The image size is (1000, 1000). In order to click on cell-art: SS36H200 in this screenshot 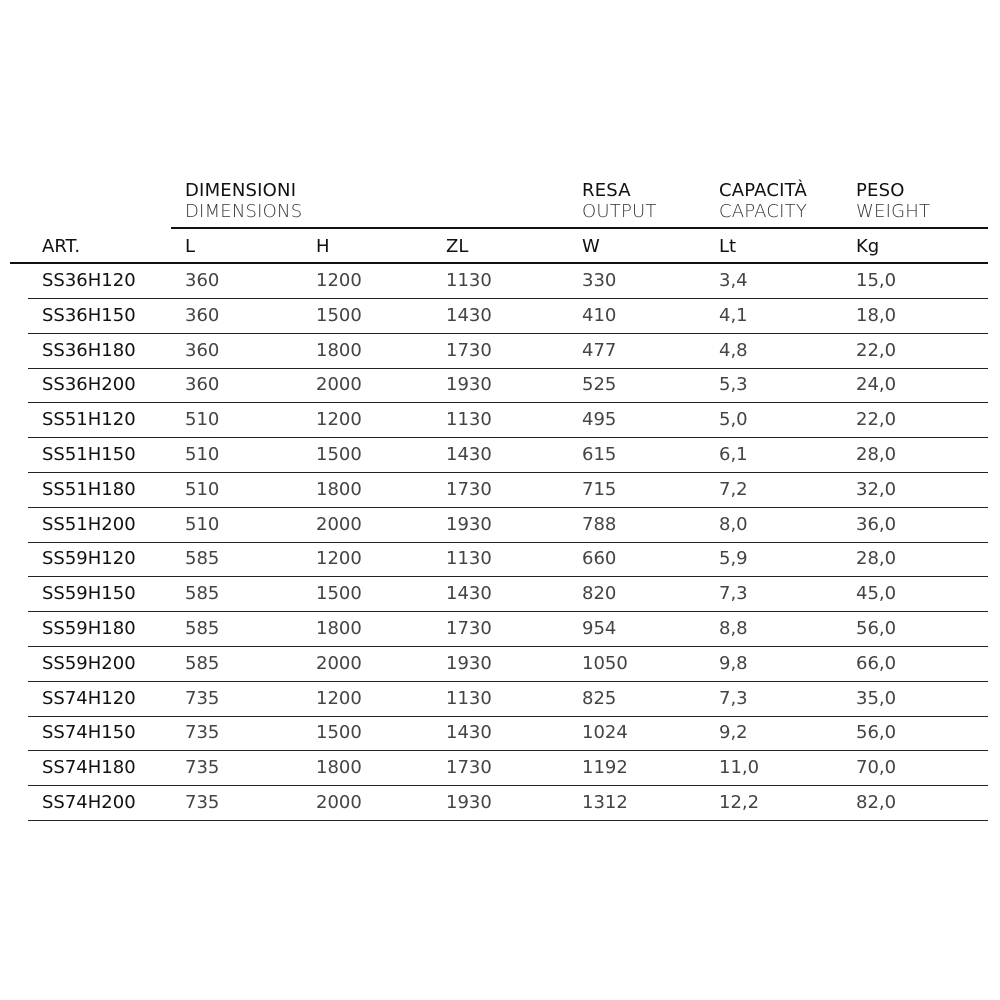, I will do `click(89, 385)`.